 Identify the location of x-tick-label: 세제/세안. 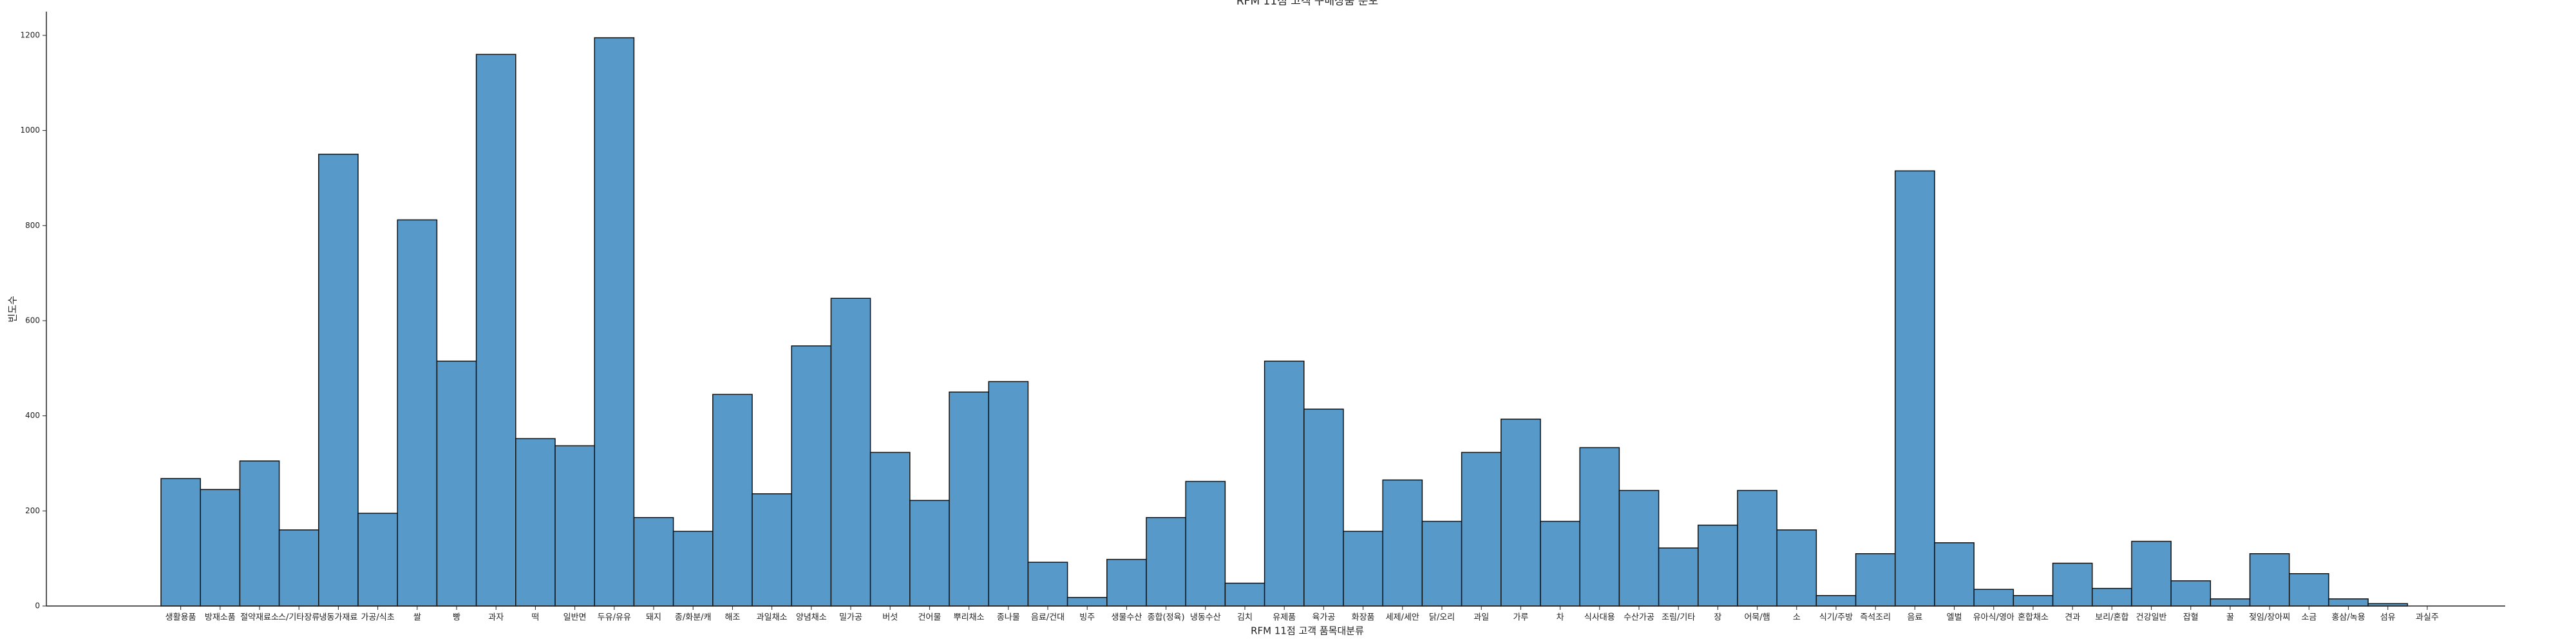
(1403, 618).